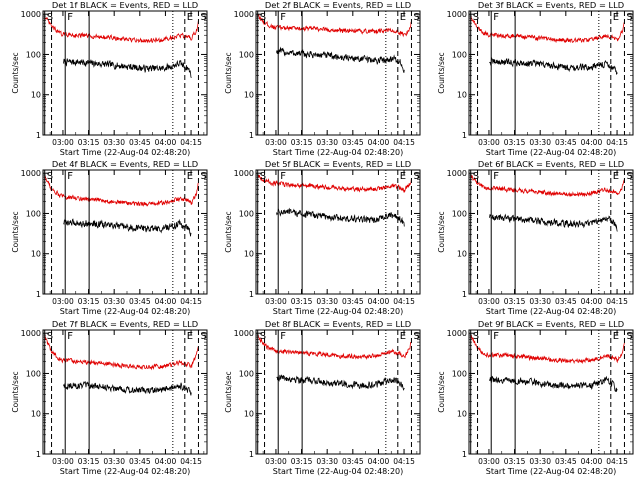 This screenshot has width=640, height=480. Describe the element at coordinates (125, 324) in the screenshot. I see `panel-title: Det 7f BLACK = Events, RED = LLD` at that location.